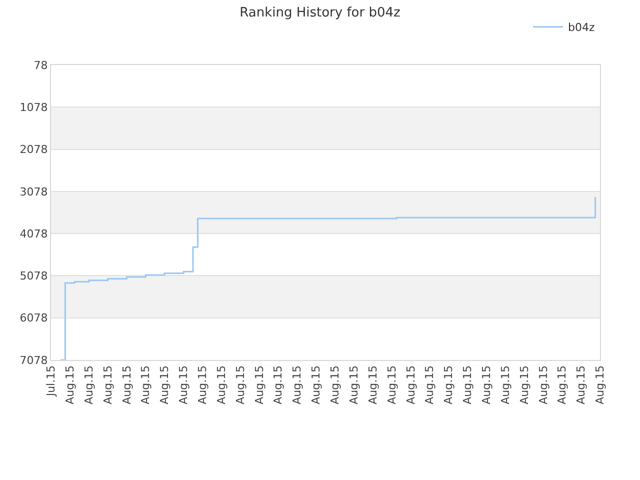 The image size is (640, 480). Describe the element at coordinates (34, 276) in the screenshot. I see `y-tick-label: 5078` at that location.